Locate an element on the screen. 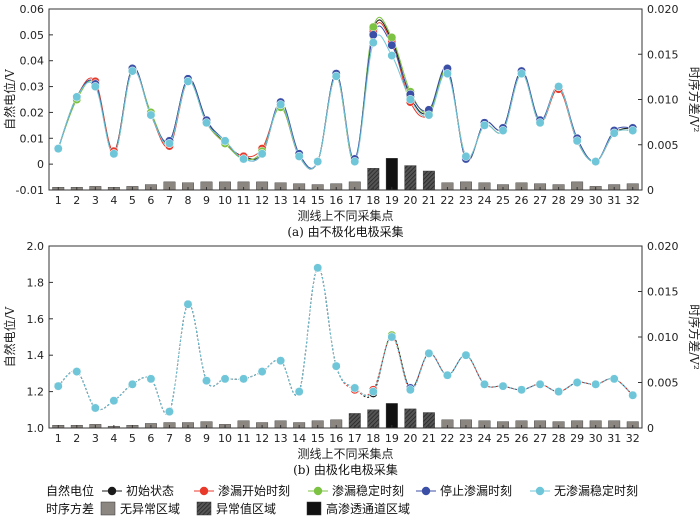  xtick-label-b-5: 5 is located at coordinates (132, 438).